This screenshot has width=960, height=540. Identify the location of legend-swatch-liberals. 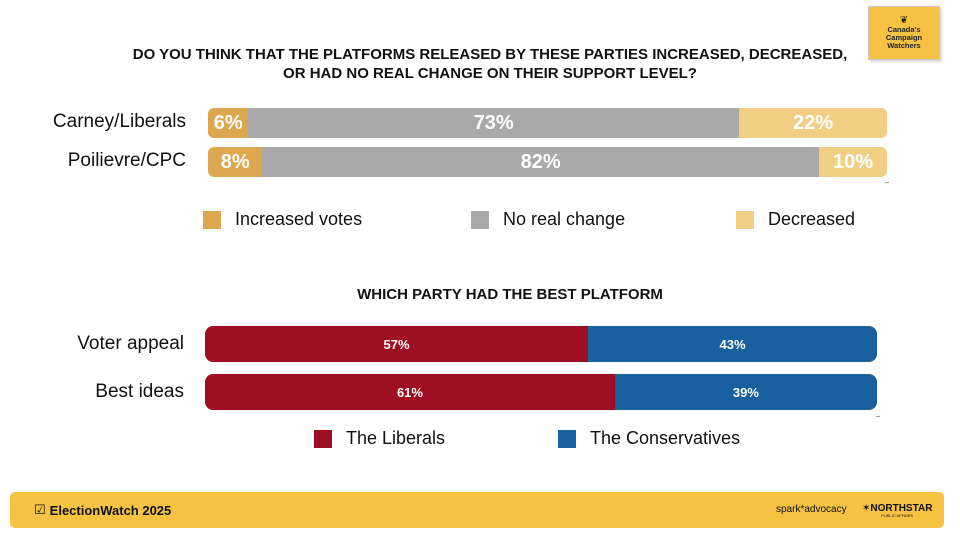
(323, 438).